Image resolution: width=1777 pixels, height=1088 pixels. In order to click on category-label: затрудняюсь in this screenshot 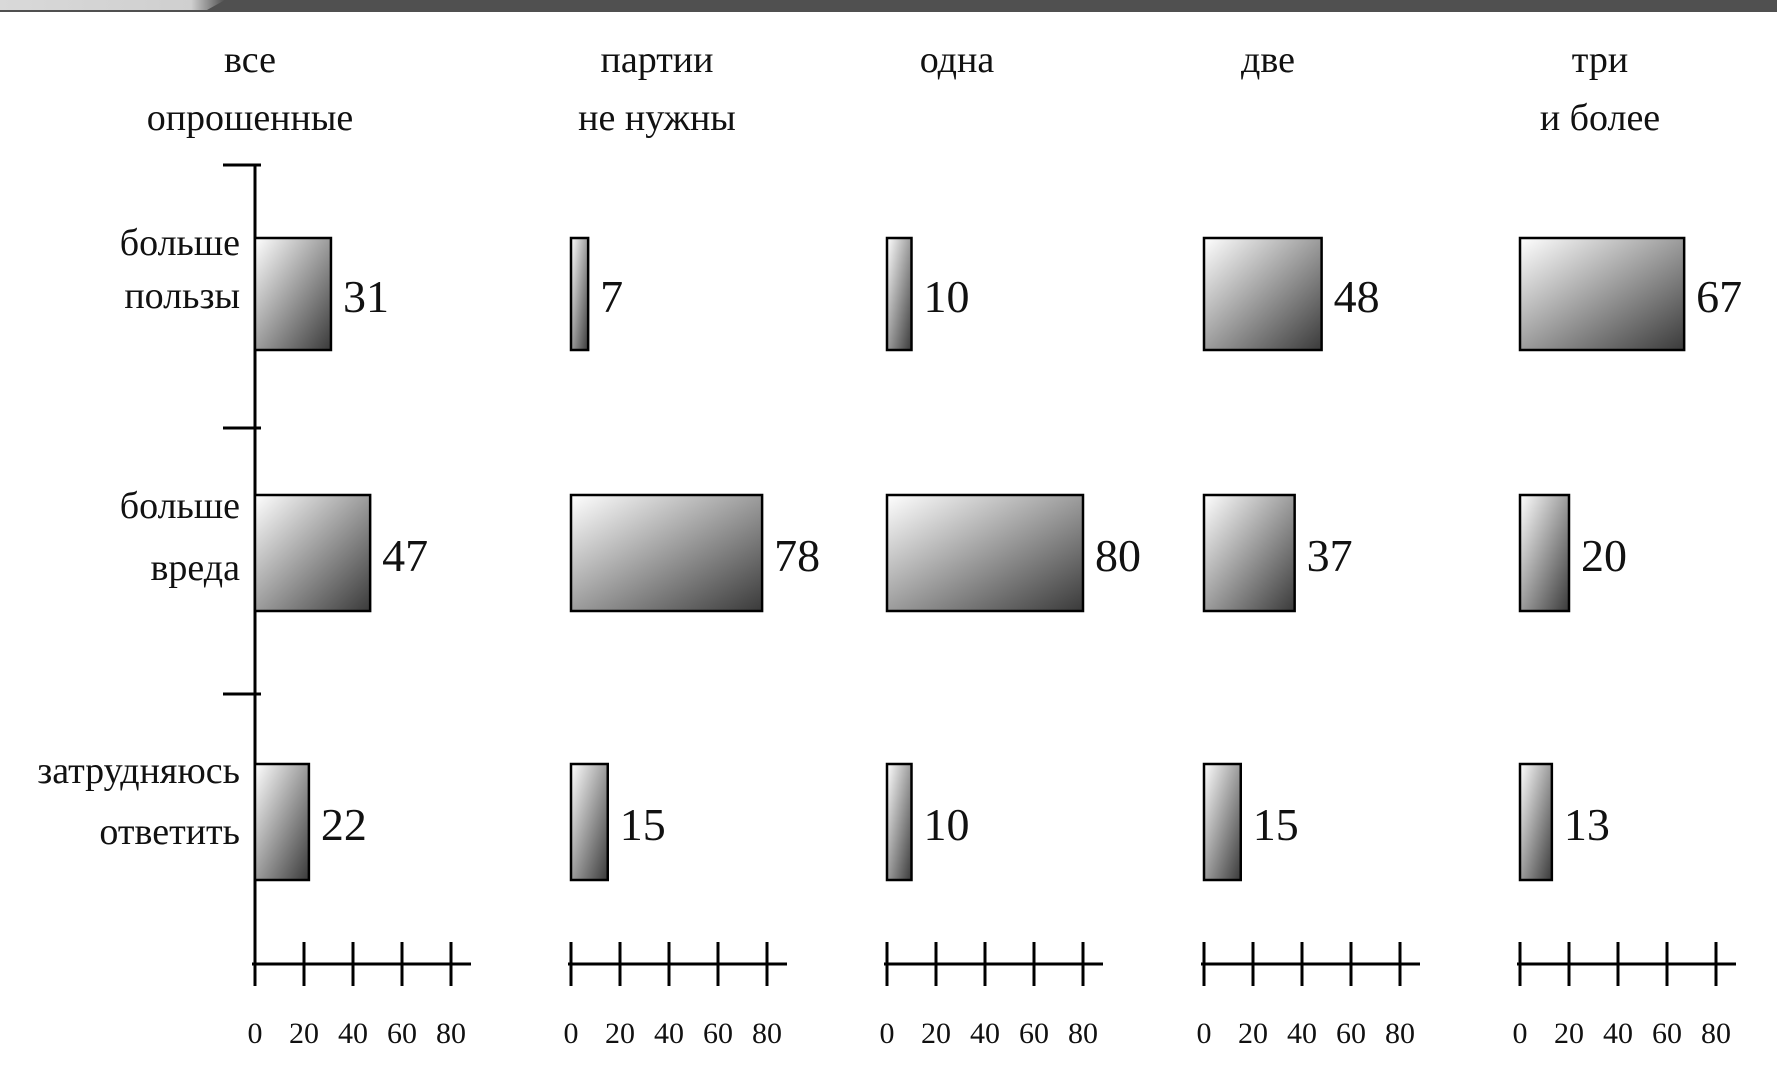, I will do `click(138, 771)`.